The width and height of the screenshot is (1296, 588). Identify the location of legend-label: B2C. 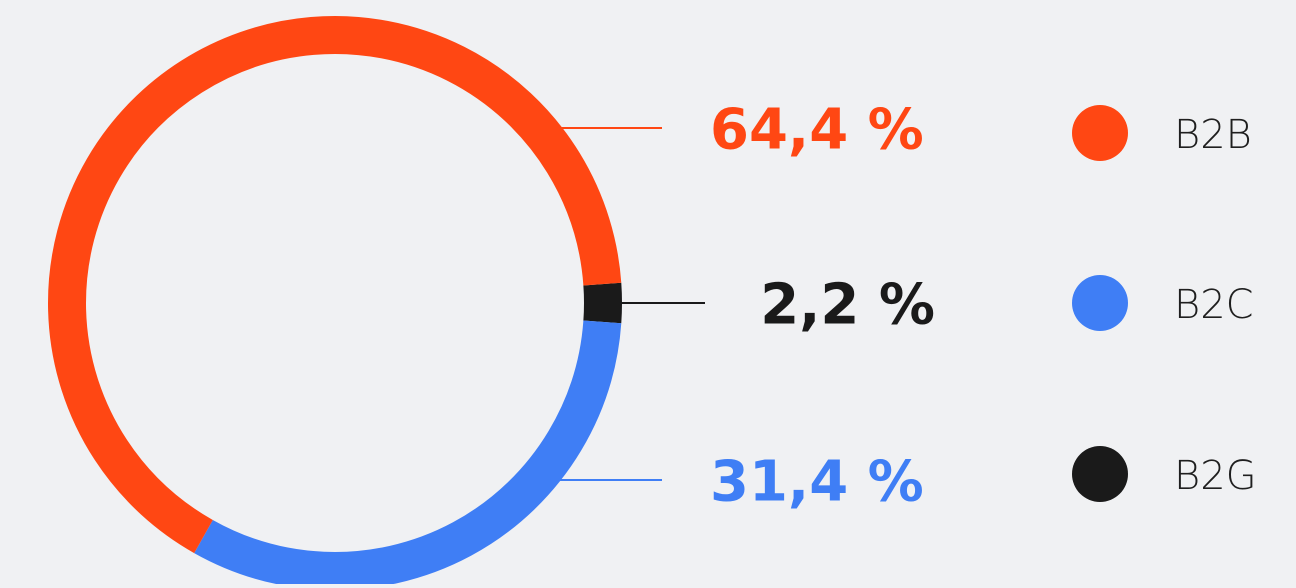
(1214, 305).